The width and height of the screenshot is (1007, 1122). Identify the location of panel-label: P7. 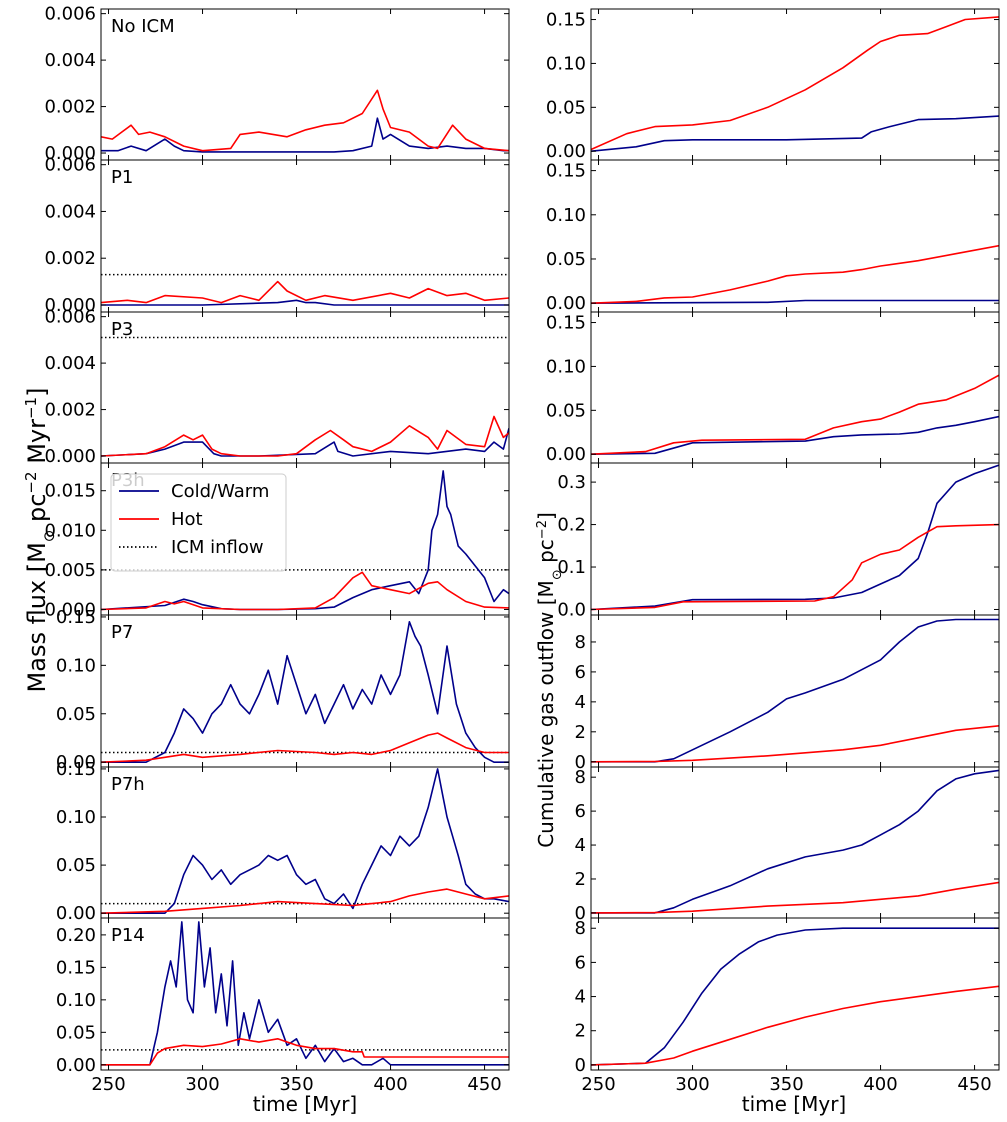
(122, 632).